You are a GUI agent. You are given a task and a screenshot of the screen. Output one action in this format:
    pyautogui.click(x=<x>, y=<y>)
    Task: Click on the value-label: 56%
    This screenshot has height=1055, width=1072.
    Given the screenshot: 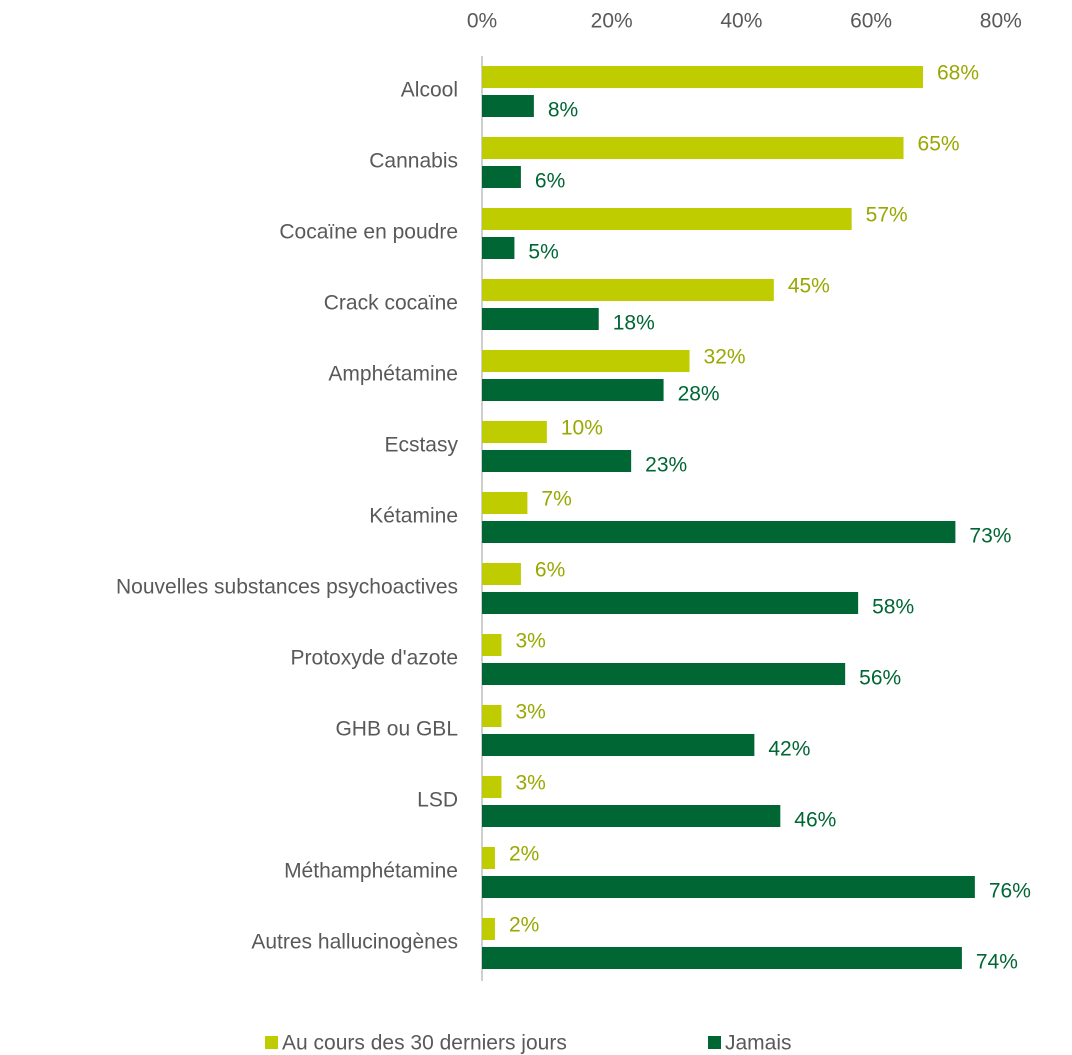 What is the action you would take?
    pyautogui.click(x=880, y=678)
    